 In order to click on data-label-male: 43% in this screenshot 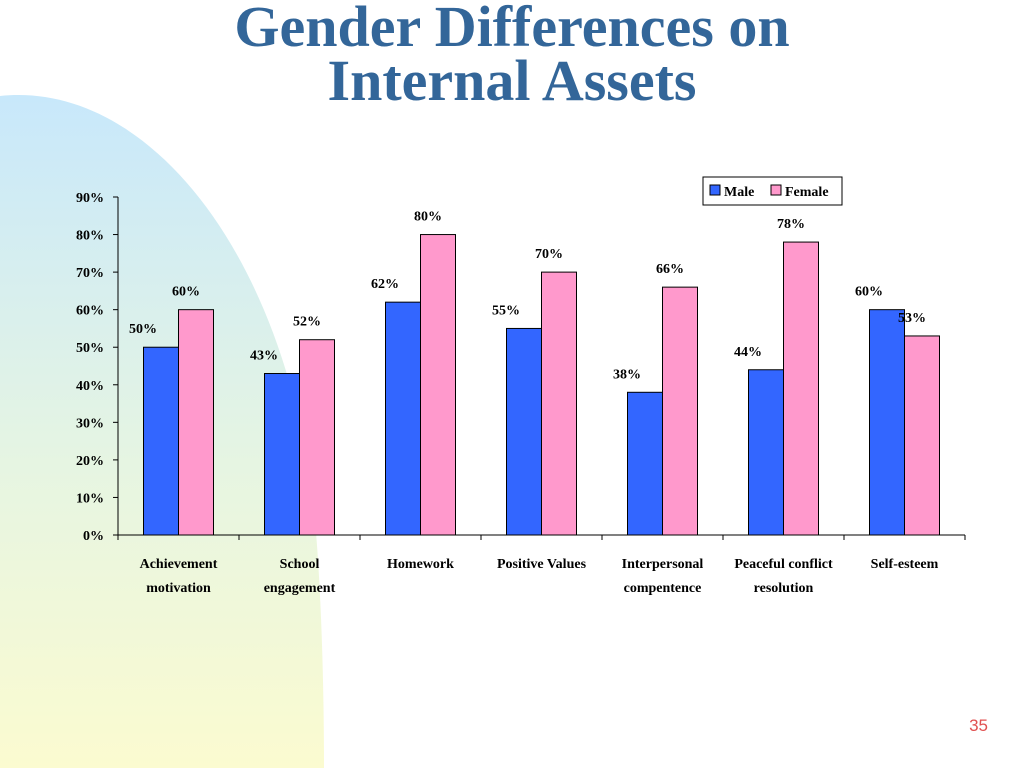, I will do `click(264, 356)`.